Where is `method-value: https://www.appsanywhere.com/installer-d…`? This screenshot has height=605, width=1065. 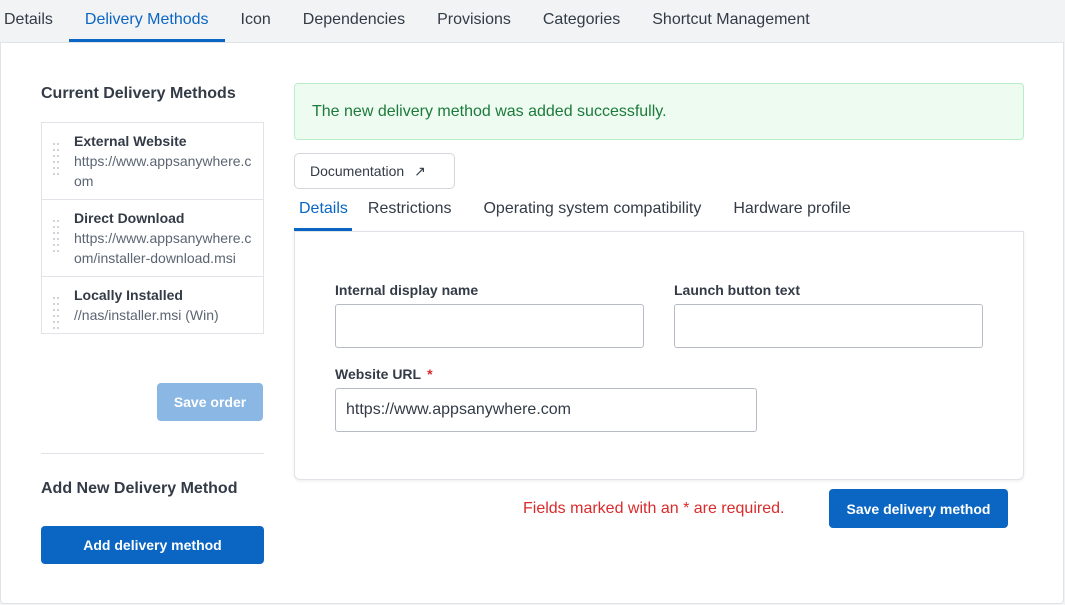 method-value: https://www.appsanywhere.com/installer-d… is located at coordinates (163, 248).